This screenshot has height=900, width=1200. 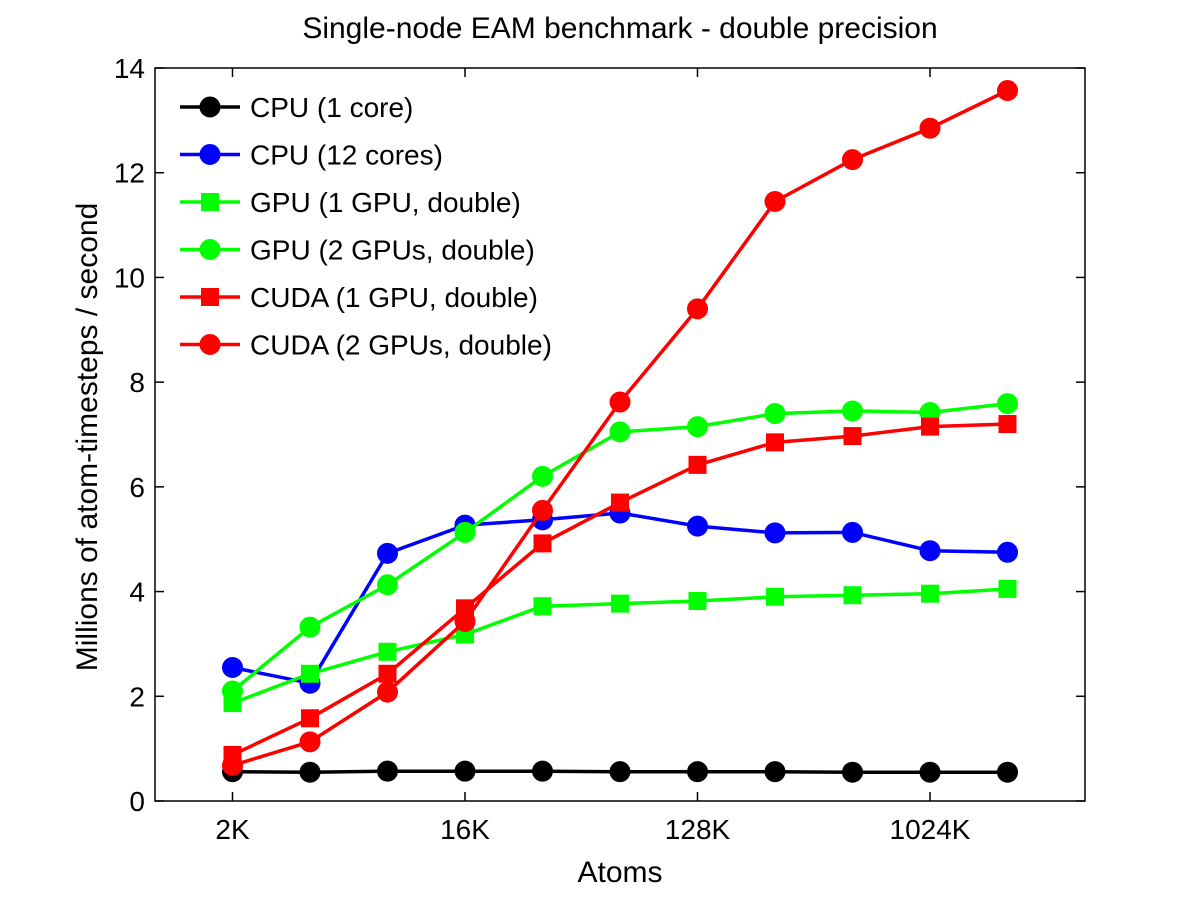 I want to click on legend-entry: CPU (12 cores), so click(x=311, y=155).